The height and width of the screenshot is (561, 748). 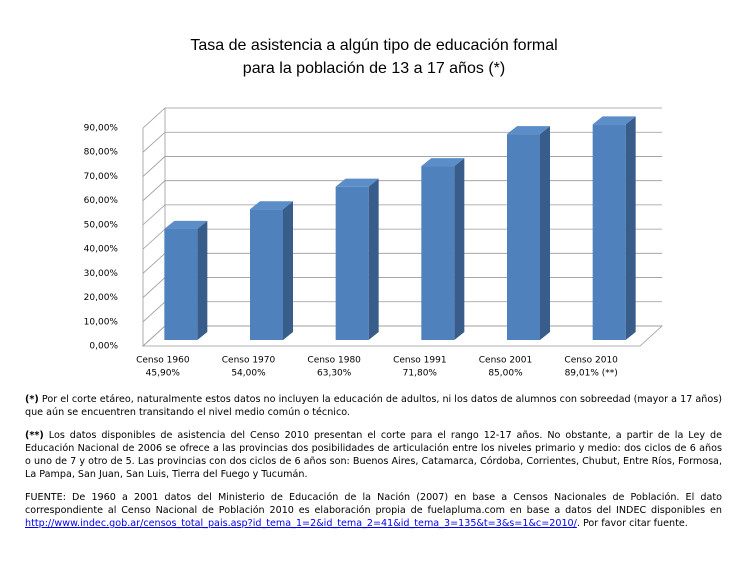 I want to click on value-label: 85,00%, so click(x=505, y=374).